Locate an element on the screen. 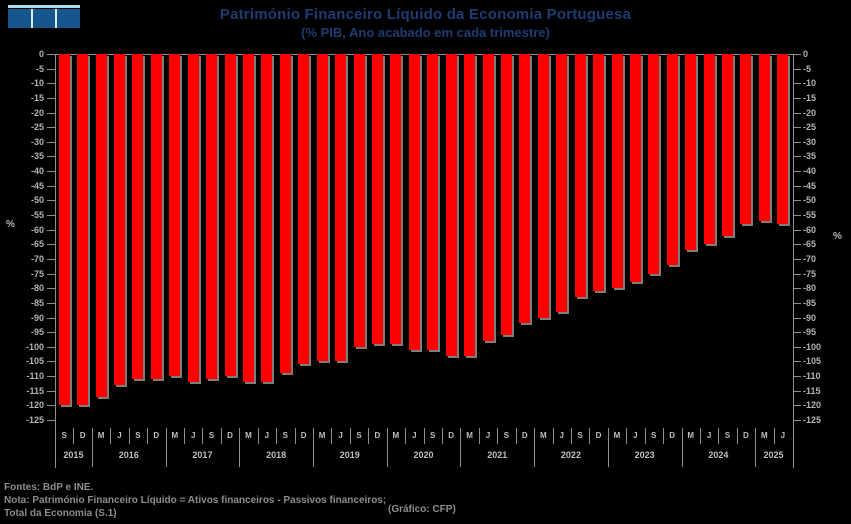 The image size is (851, 524). y-tick-label-right: 0 is located at coordinates (806, 54).